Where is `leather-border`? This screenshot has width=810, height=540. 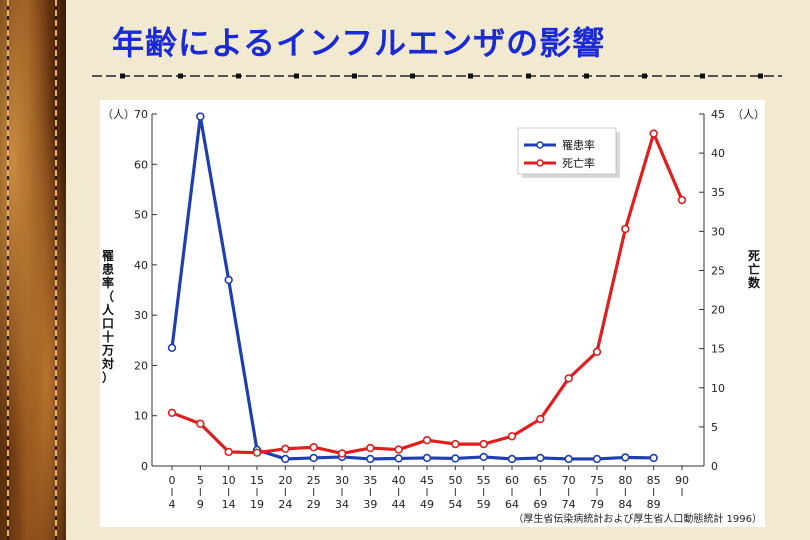 leather-border is located at coordinates (33, 270).